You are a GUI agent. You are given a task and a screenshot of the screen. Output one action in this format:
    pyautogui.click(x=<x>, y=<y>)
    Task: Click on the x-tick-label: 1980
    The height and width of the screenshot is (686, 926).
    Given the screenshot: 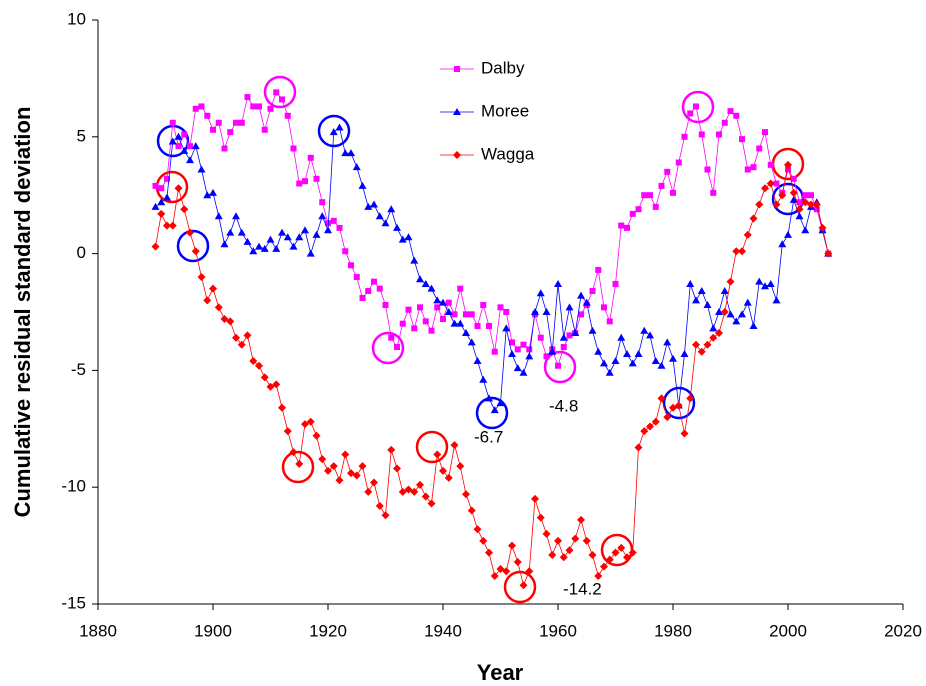 What is the action you would take?
    pyautogui.click(x=673, y=630)
    